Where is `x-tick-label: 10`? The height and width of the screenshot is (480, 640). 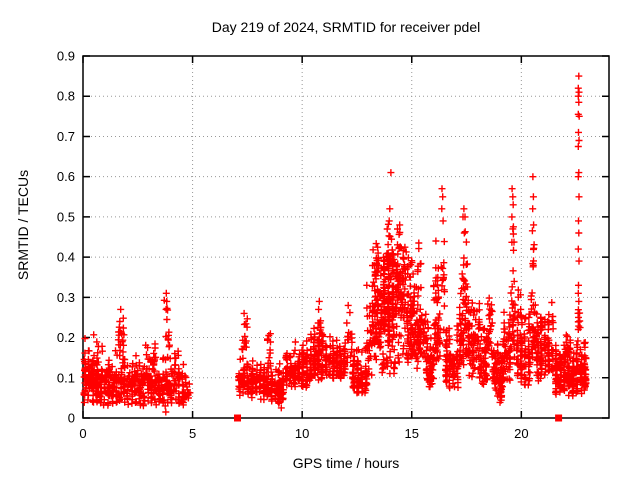 x-tick-label: 10 is located at coordinates (302, 433).